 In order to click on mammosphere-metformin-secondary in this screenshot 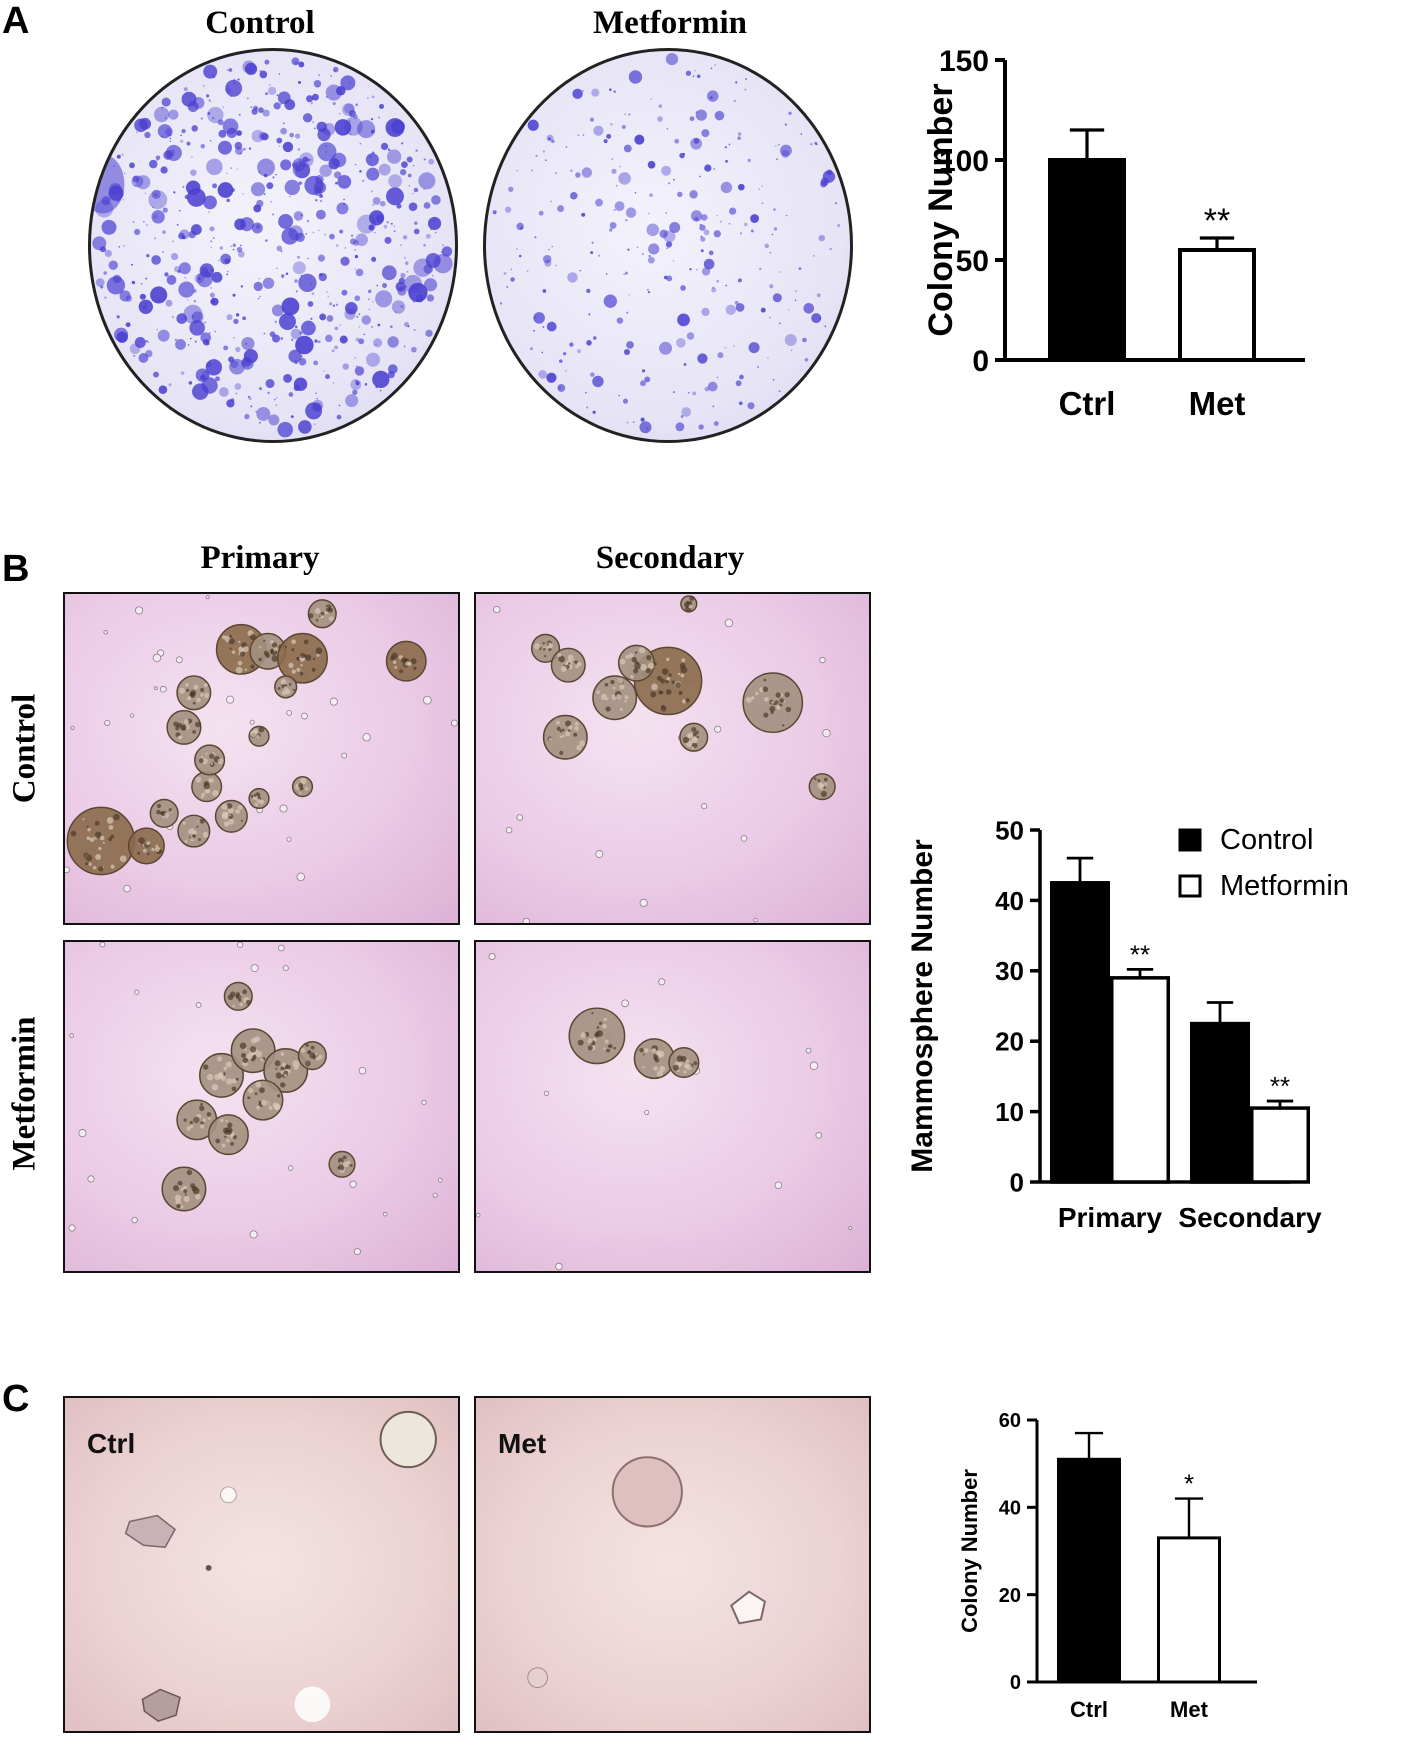, I will do `click(672, 1106)`.